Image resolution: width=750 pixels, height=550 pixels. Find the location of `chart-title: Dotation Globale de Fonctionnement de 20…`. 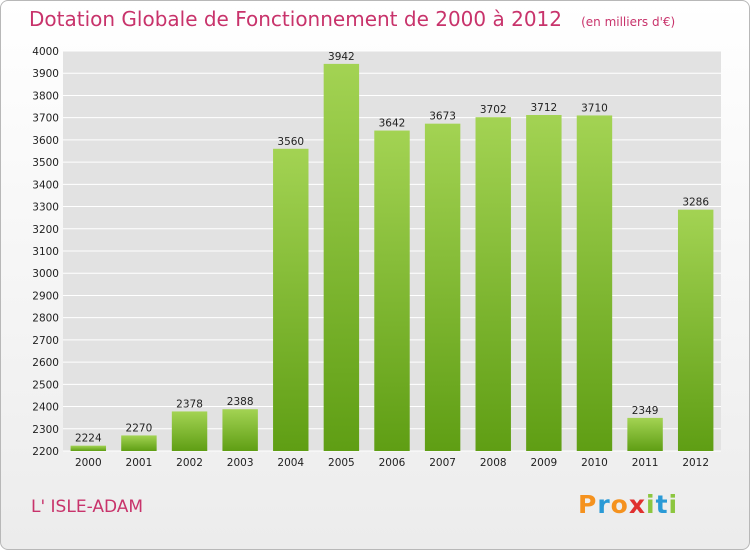

chart-title: Dotation Globale de Fonctionnement de 20… is located at coordinates (295, 19).